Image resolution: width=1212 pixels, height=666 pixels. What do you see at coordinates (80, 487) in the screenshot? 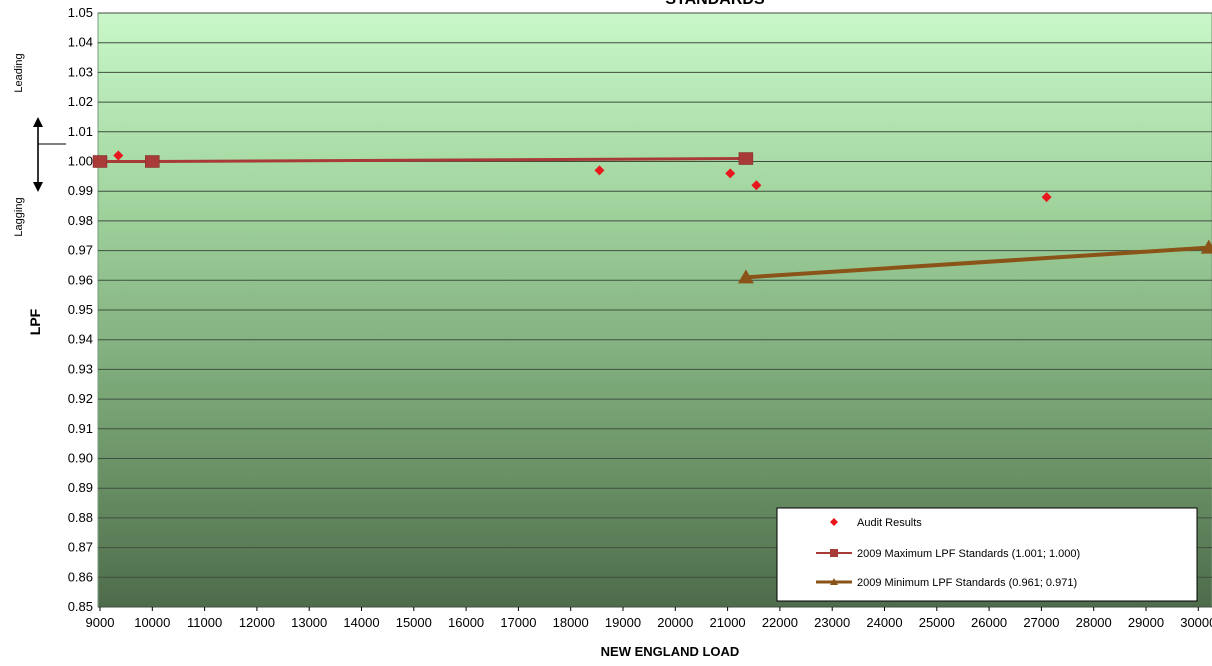
I see `y-tick-label: 0.89` at bounding box center [80, 487].